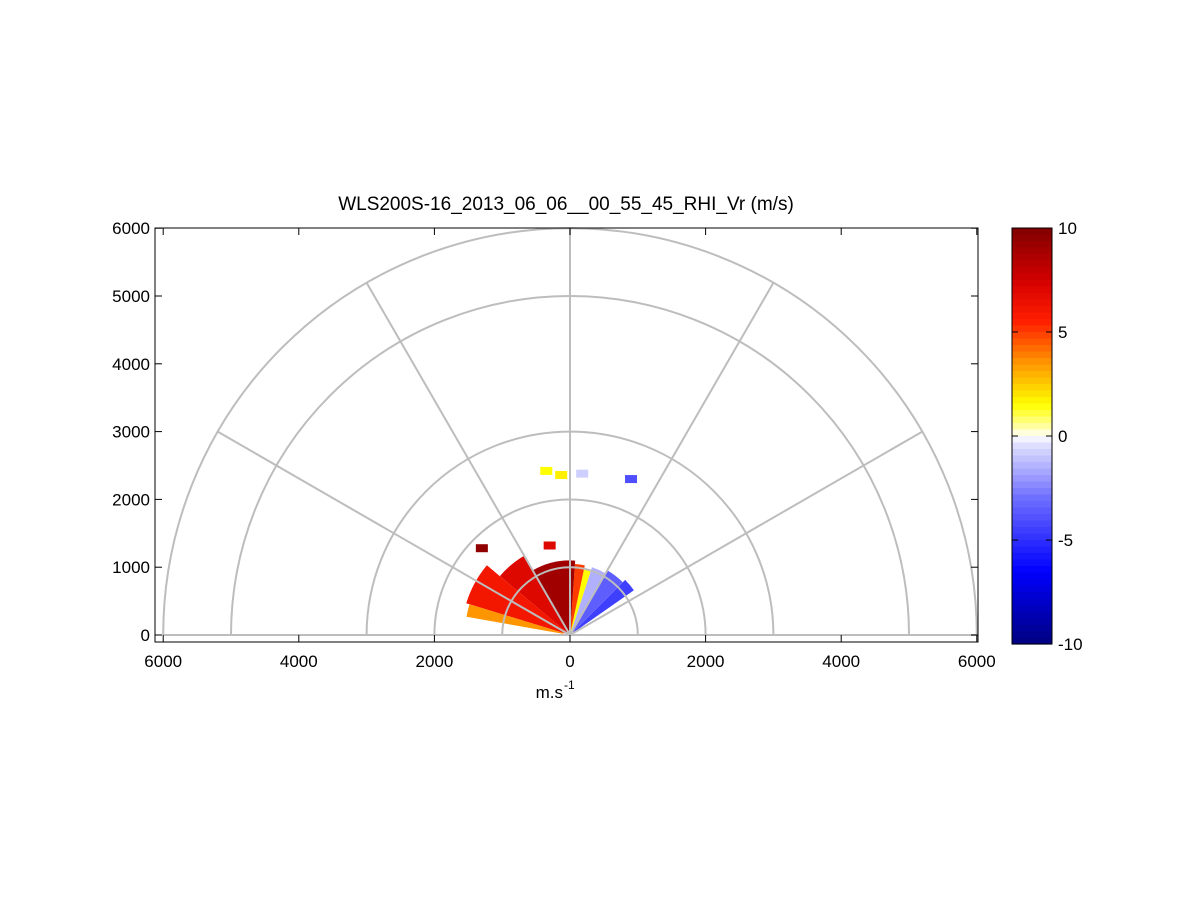 The image size is (1201, 901). Describe the element at coordinates (1065, 540) in the screenshot. I see `colorbar-tick-label: -5` at that location.